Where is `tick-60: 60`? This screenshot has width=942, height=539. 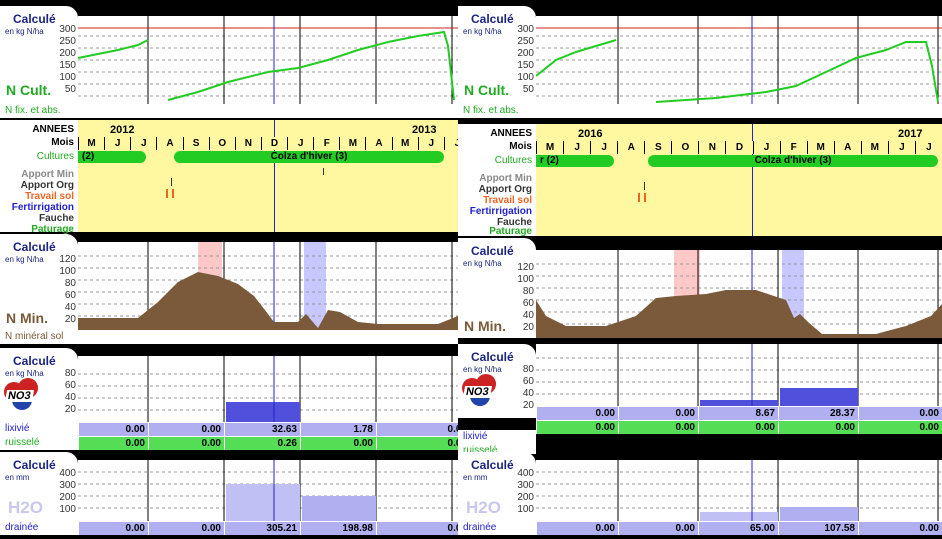
tick-60: 60 is located at coordinates (528, 381).